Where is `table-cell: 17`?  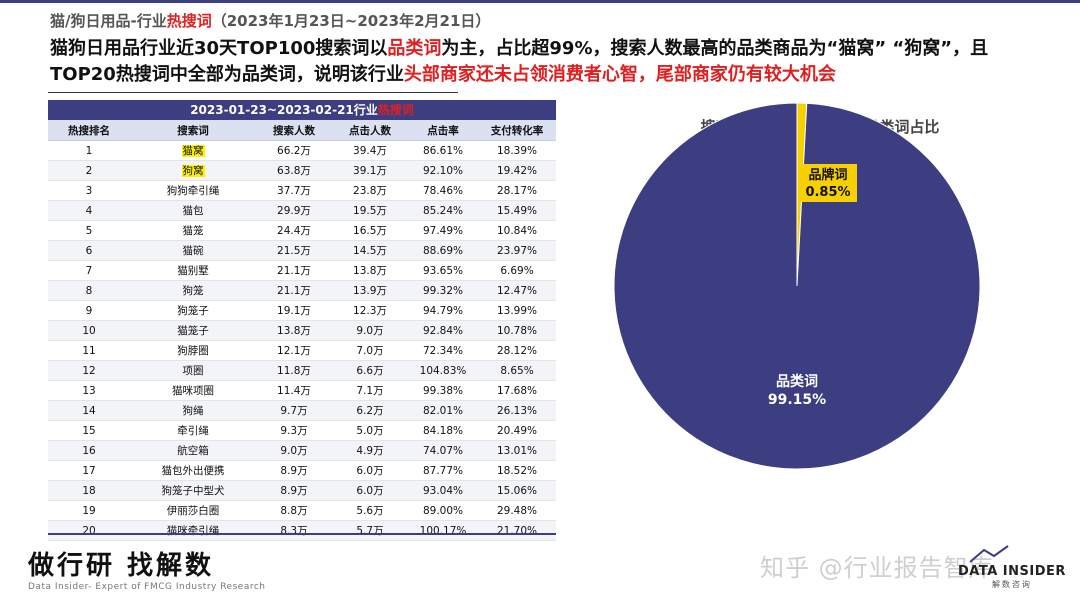
table-cell: 17 is located at coordinates (89, 470).